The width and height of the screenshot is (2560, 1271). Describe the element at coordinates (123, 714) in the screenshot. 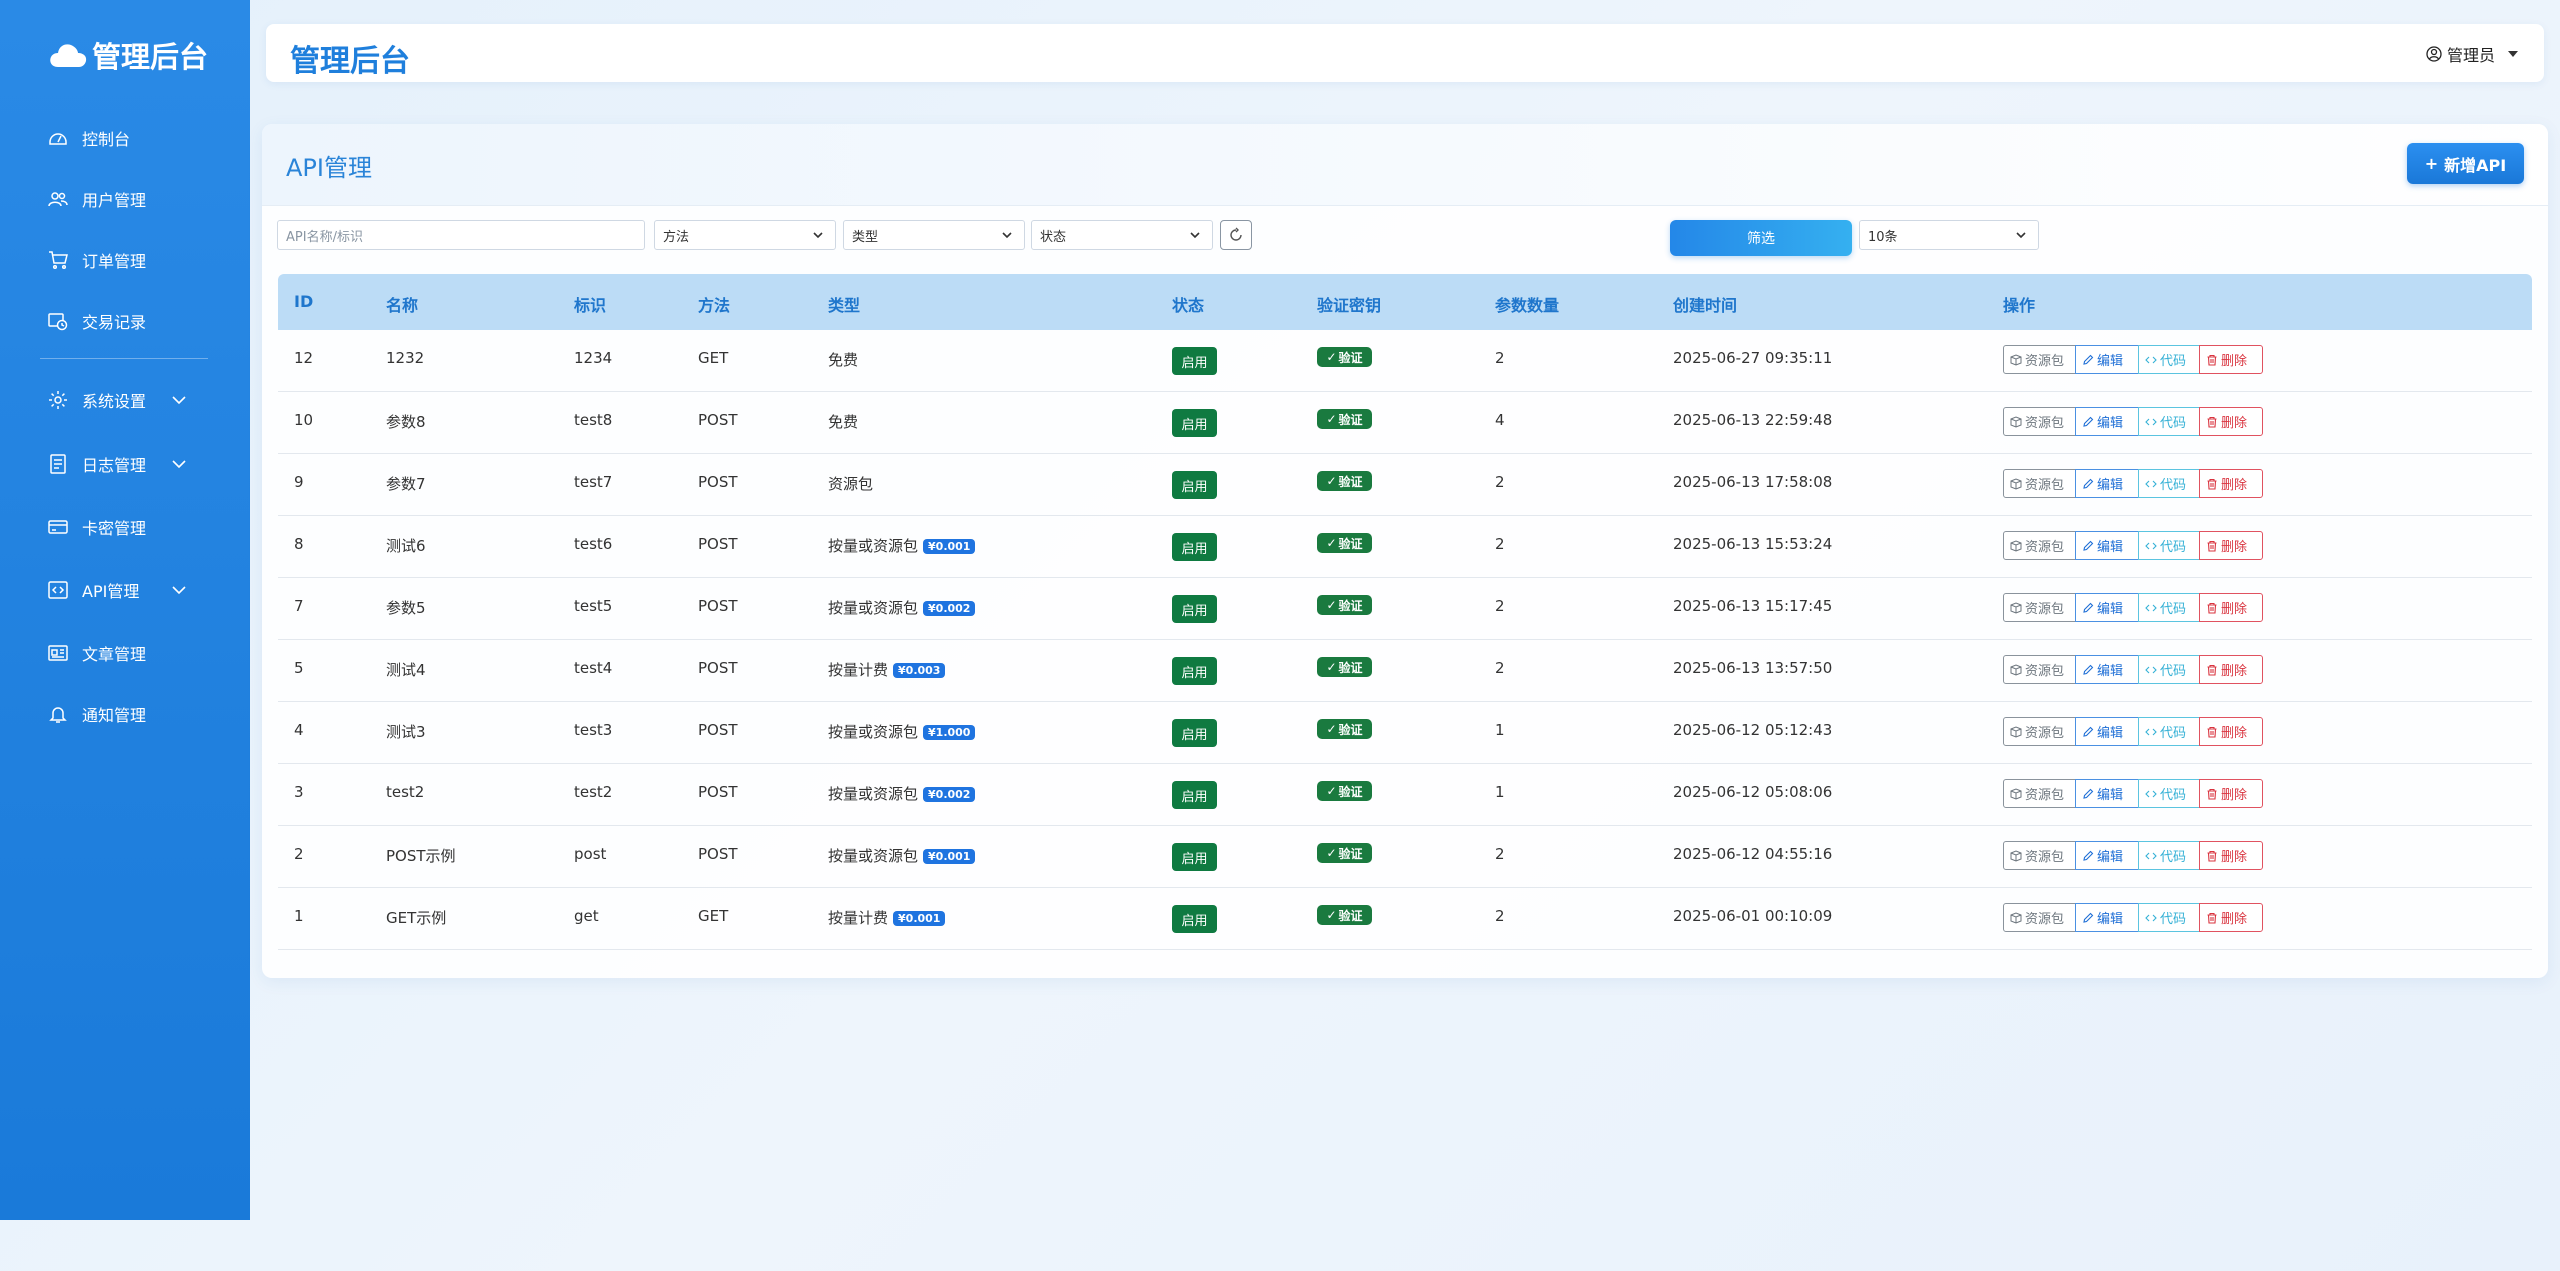

I see `sidebar-item-notifications: 通知管理` at that location.